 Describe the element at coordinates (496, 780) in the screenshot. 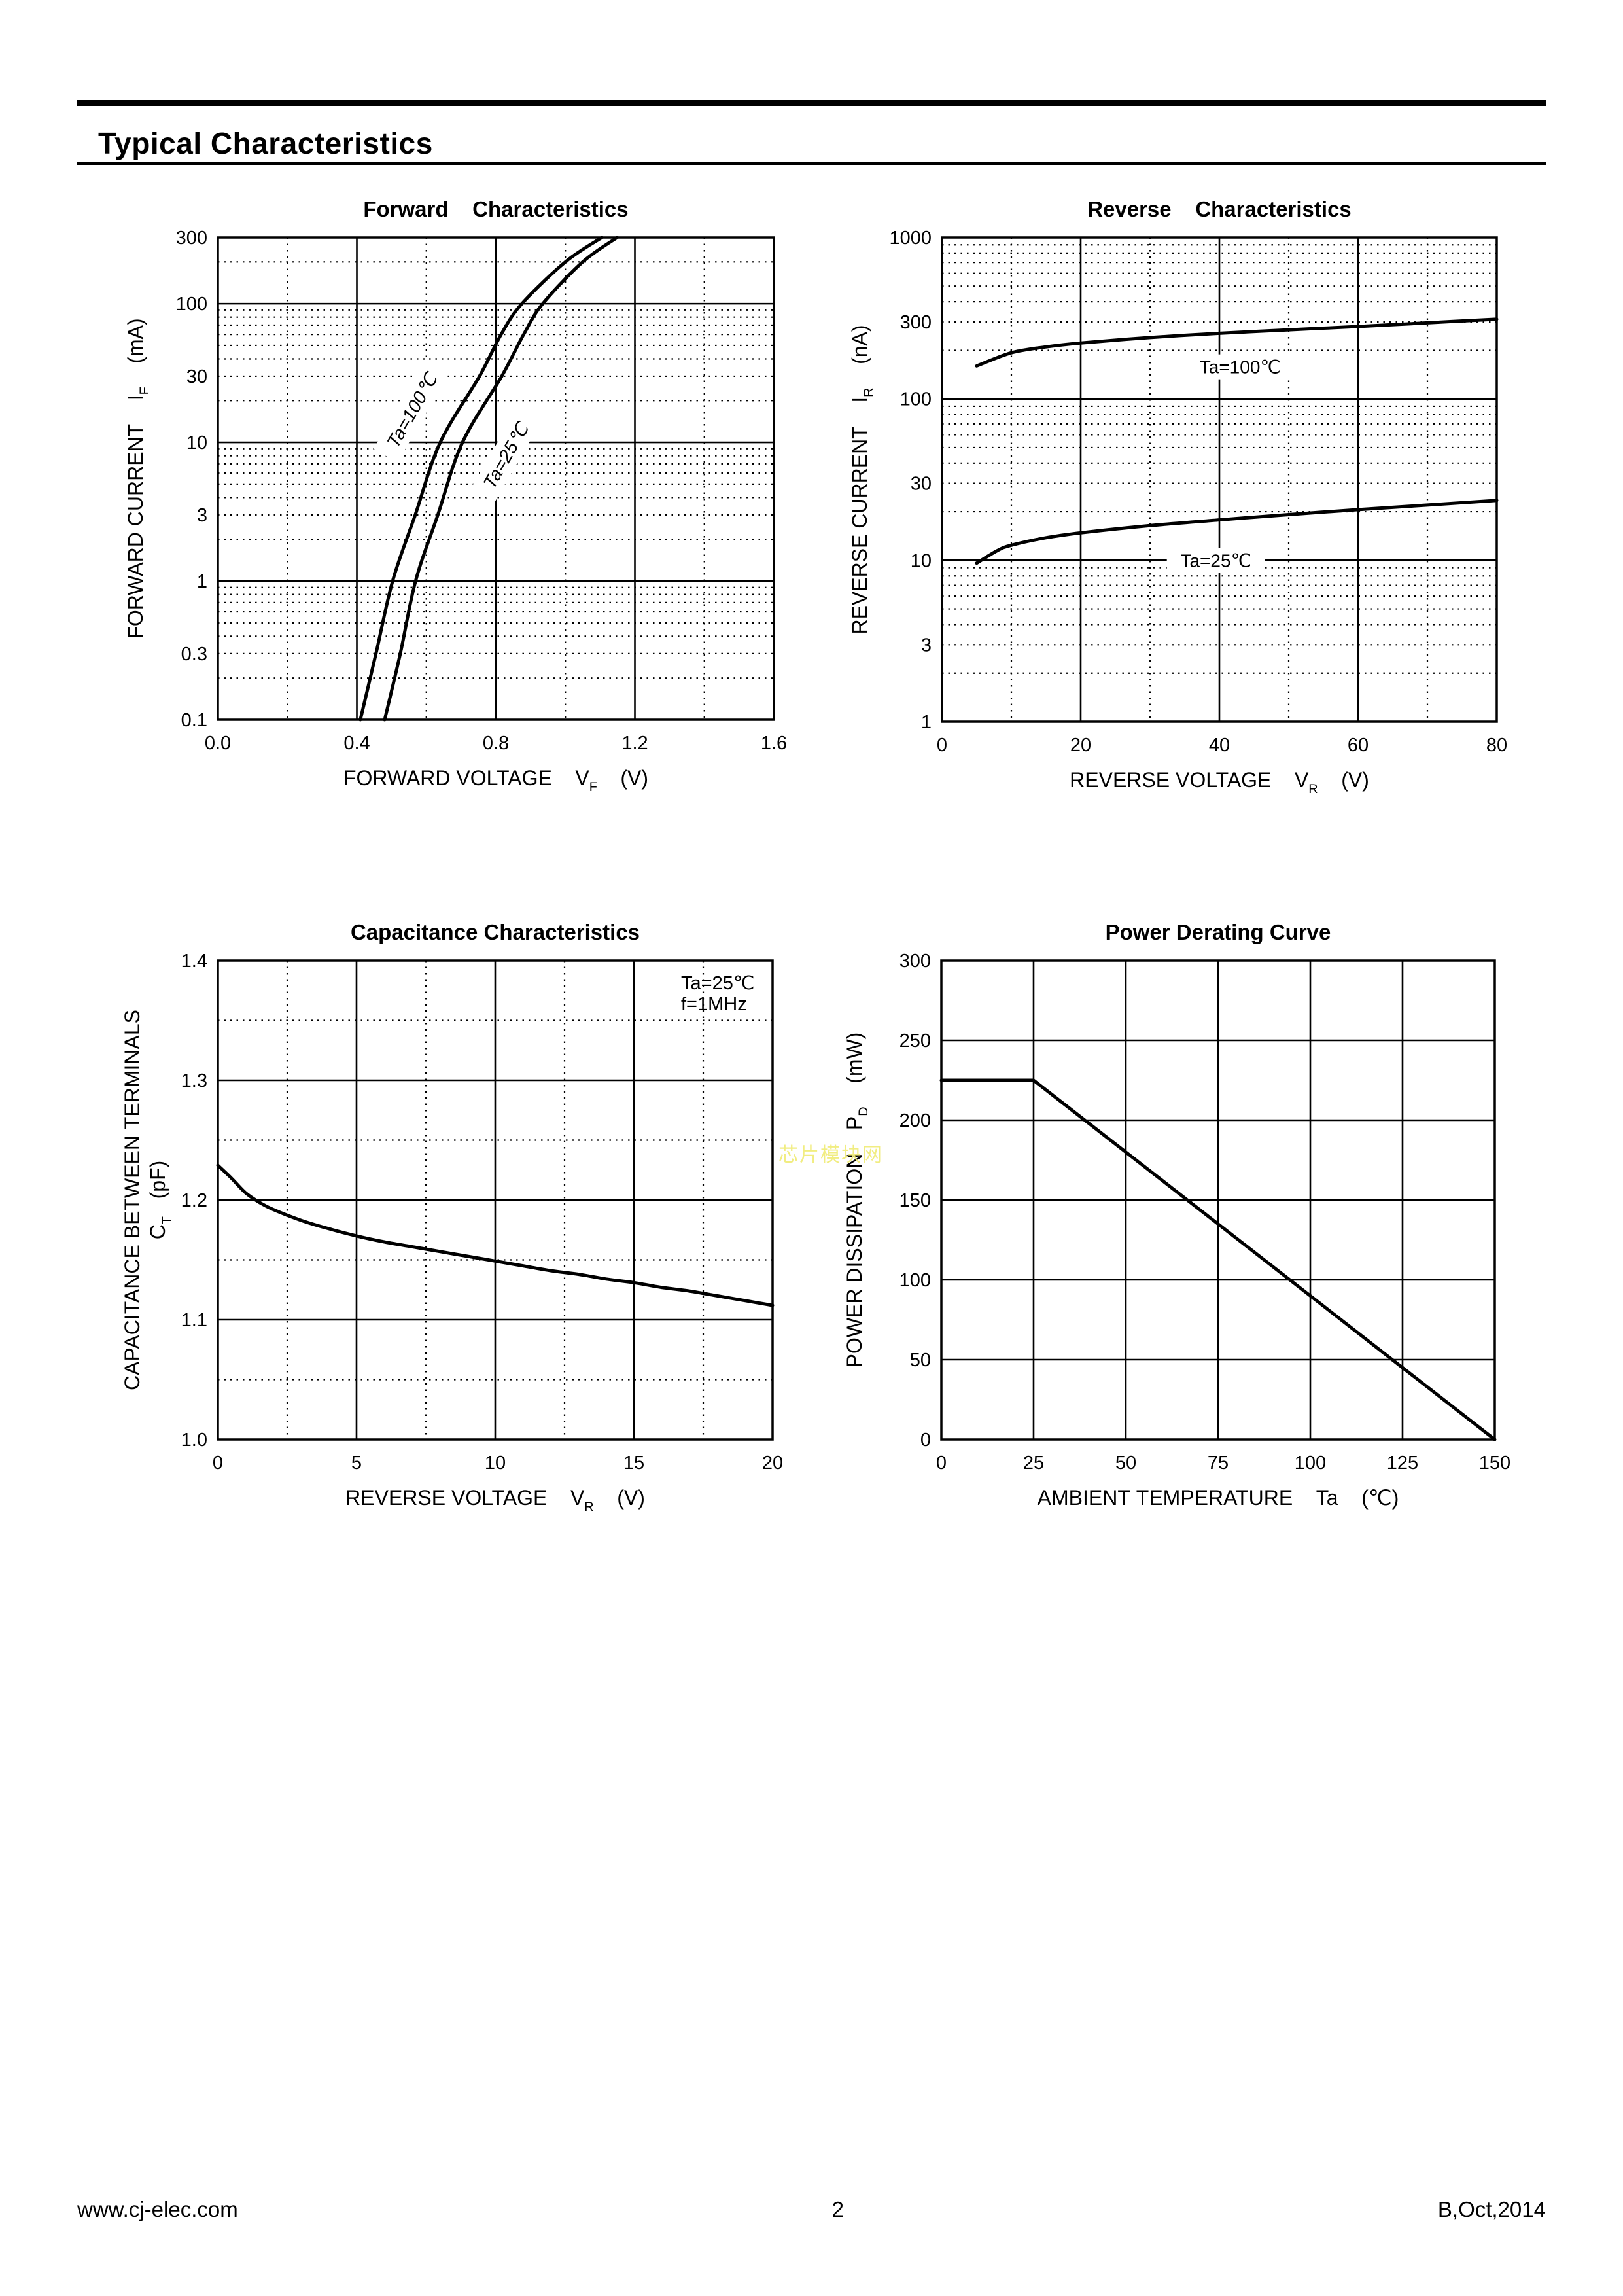

I see `x-axis-title: FORWARD VOLTAGE VF (V)` at that location.